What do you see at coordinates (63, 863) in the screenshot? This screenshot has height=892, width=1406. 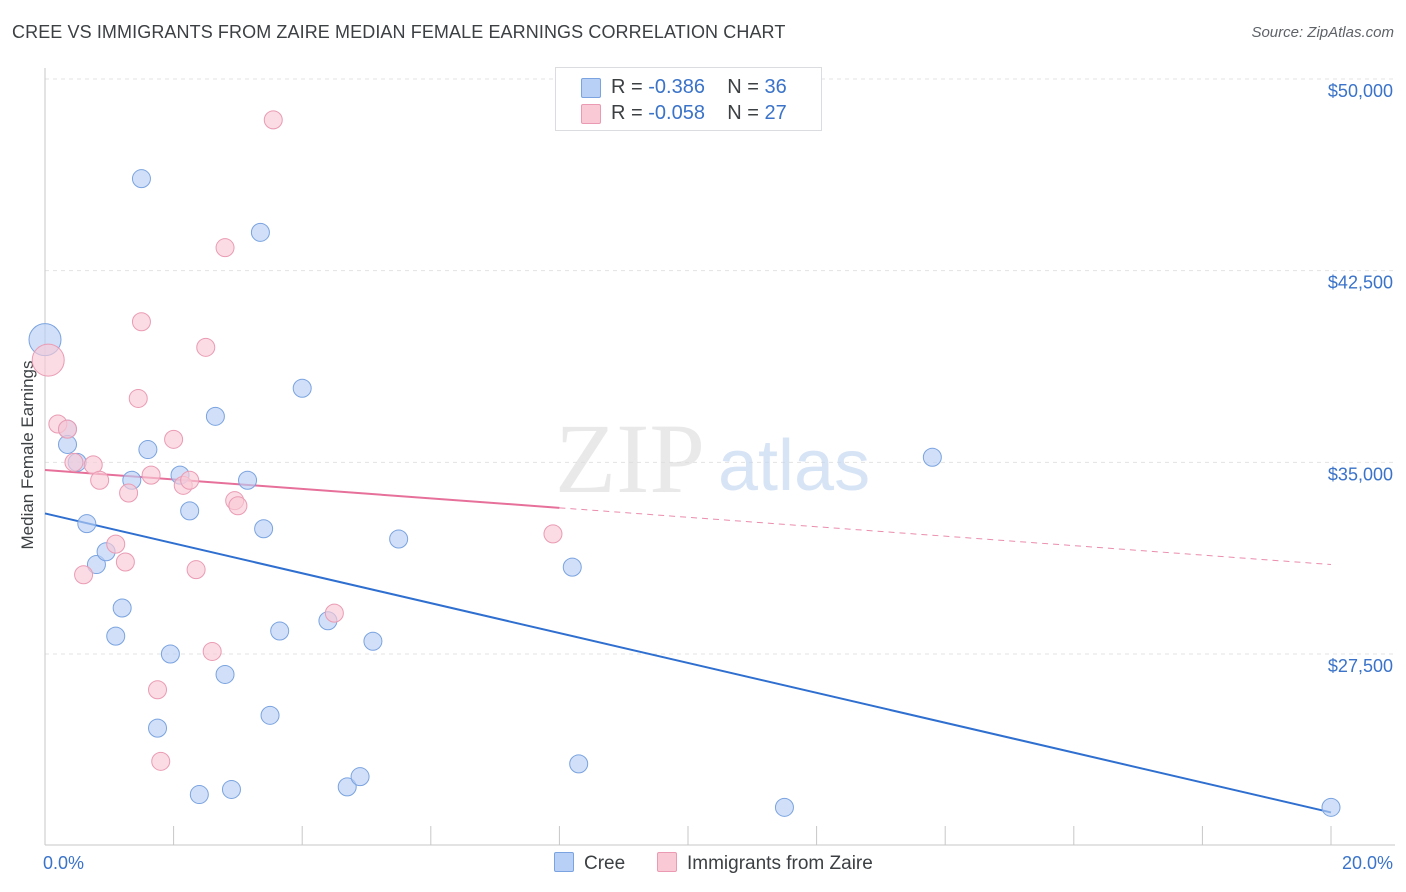 I see `x-tick-label: 0.0%` at bounding box center [63, 863].